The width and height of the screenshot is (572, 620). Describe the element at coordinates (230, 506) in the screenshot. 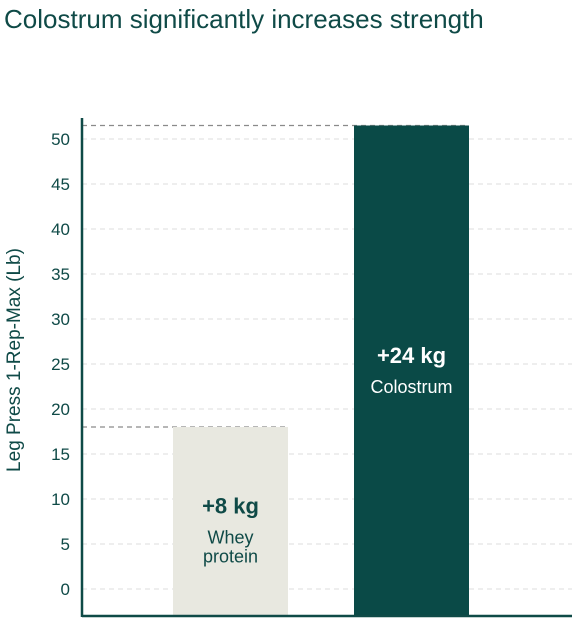

I see `bar-value-label: +8 kg` at that location.